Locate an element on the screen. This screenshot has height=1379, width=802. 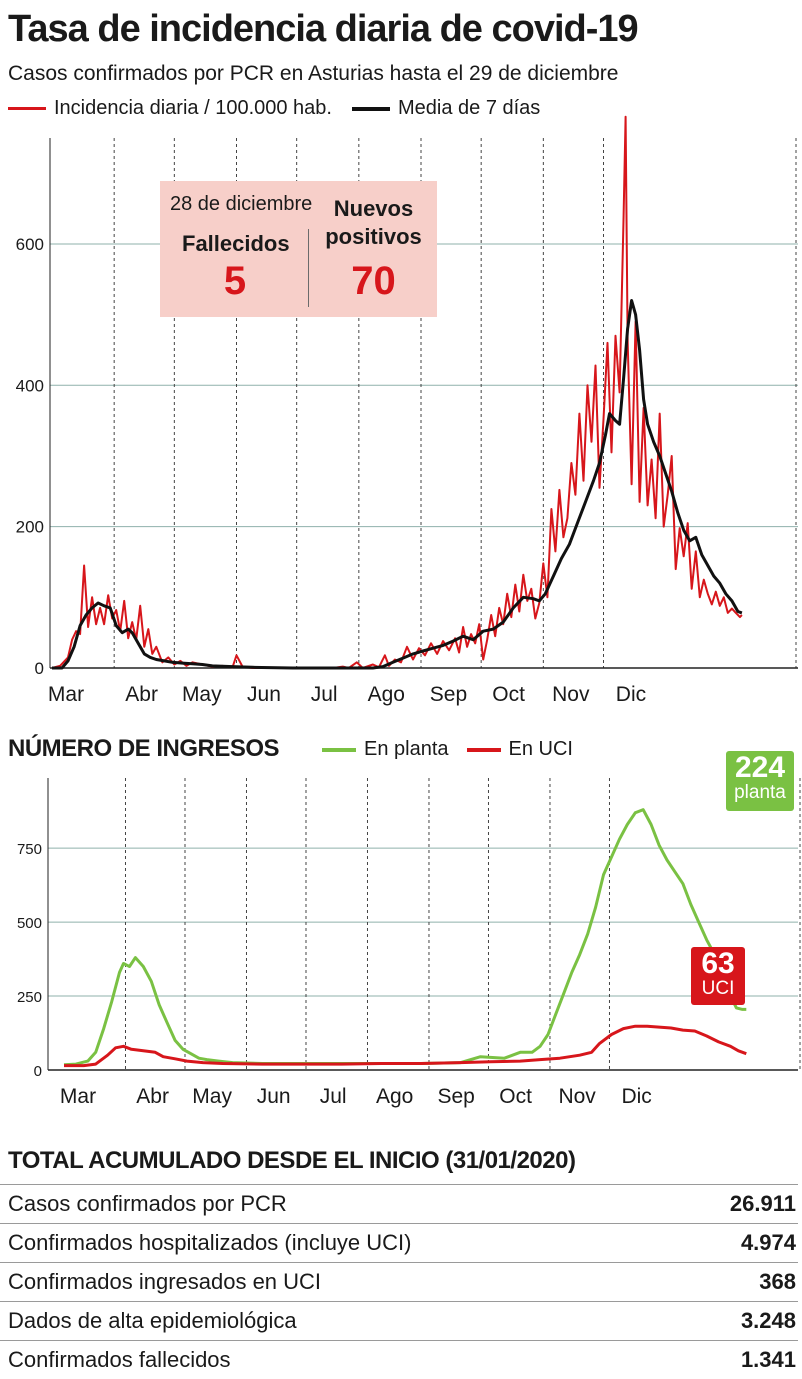
legend-swatch-black is located at coordinates (370, 108).